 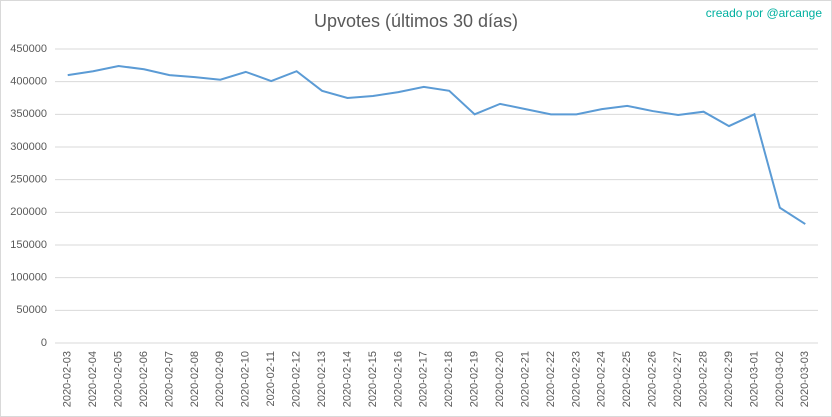 What do you see at coordinates (28, 180) in the screenshot?
I see `y-tick-label: 250000` at bounding box center [28, 180].